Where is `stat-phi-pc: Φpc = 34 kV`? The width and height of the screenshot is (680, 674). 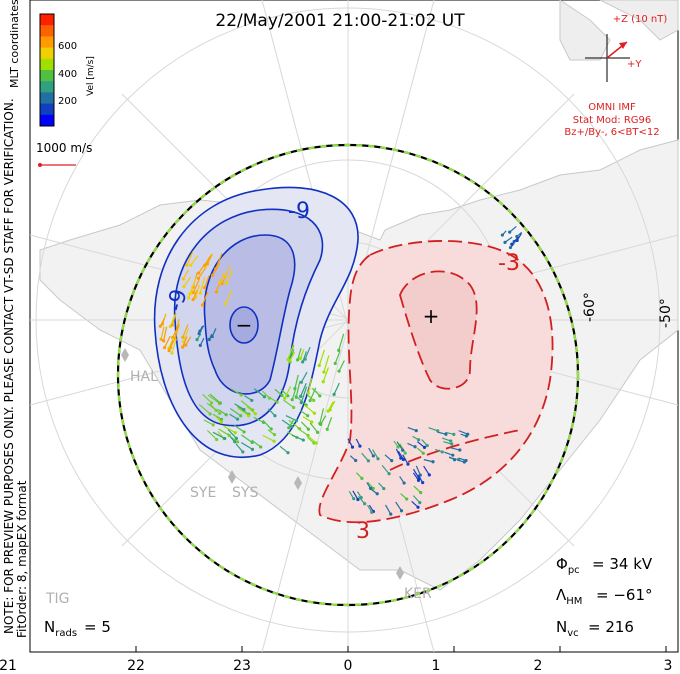
stat-phi-pc: Φpc = 34 kV is located at coordinates (604, 565).